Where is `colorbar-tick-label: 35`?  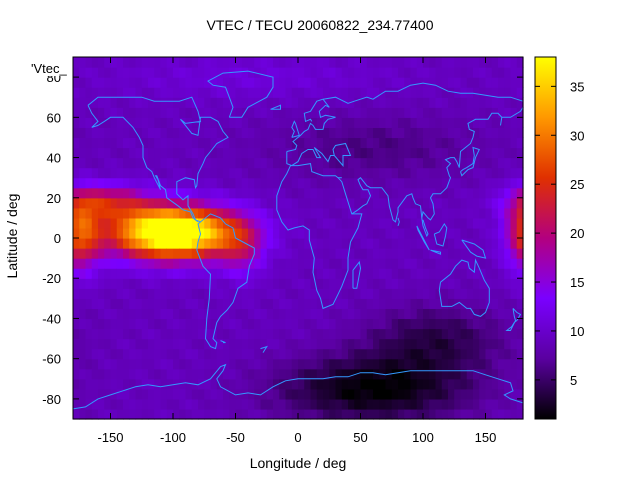 colorbar-tick-label: 35 is located at coordinates (577, 86).